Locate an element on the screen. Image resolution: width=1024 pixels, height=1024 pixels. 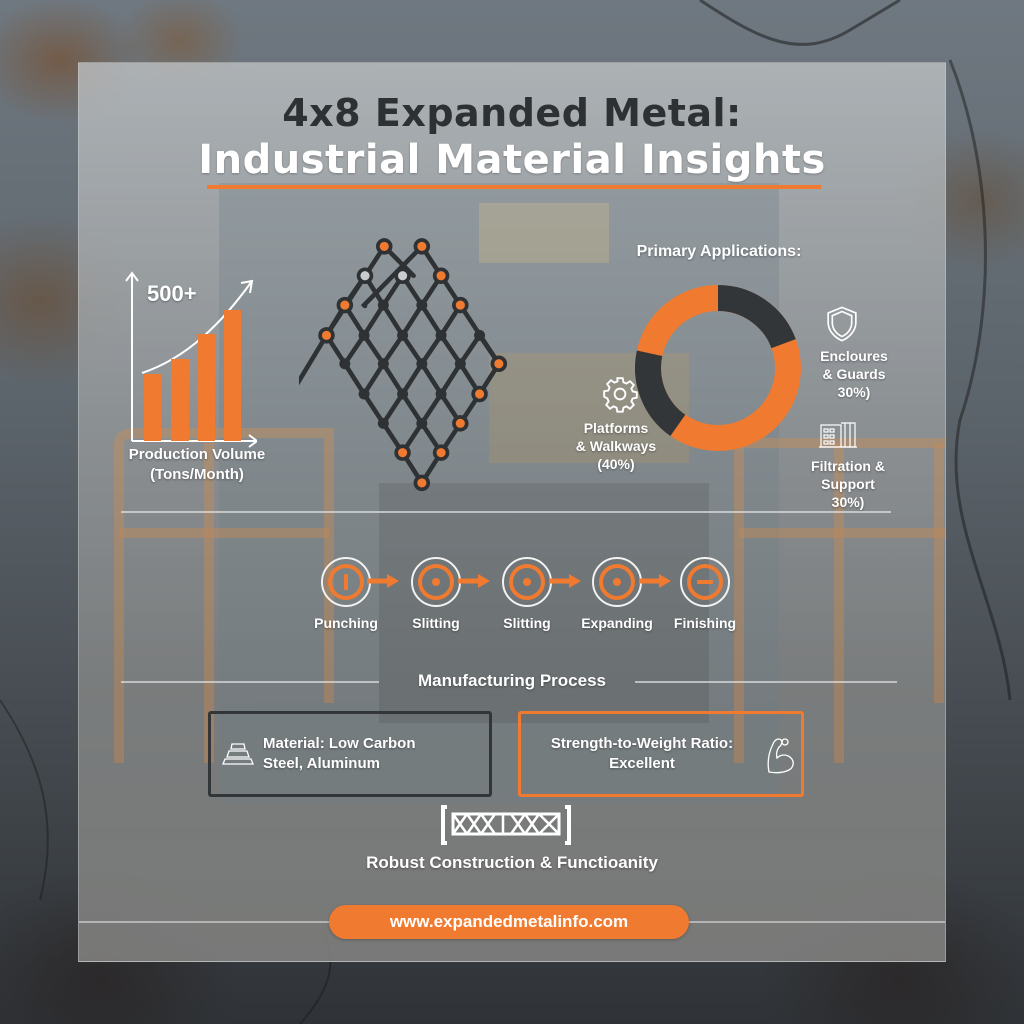
strength-line-1: Strength-to-Weight Ratio: is located at coordinates (642, 743).